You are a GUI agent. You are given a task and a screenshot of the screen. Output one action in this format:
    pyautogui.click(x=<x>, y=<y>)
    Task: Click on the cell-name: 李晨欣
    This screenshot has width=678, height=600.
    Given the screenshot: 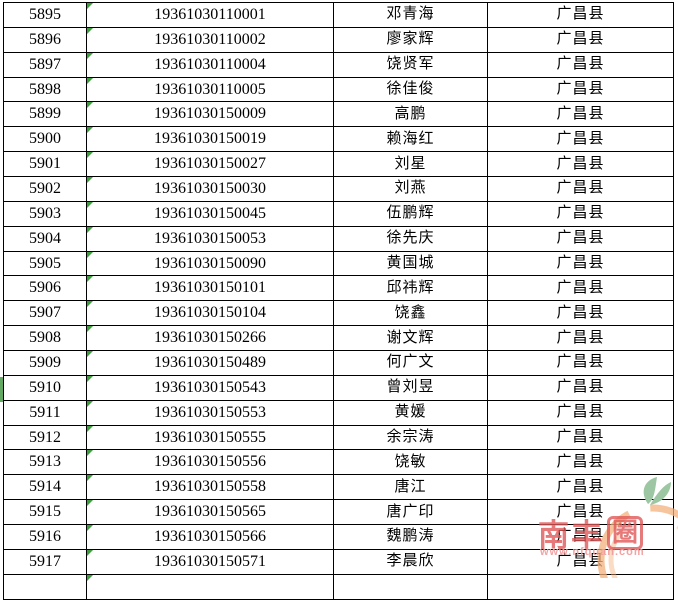 What is the action you would take?
    pyautogui.click(x=411, y=562)
    